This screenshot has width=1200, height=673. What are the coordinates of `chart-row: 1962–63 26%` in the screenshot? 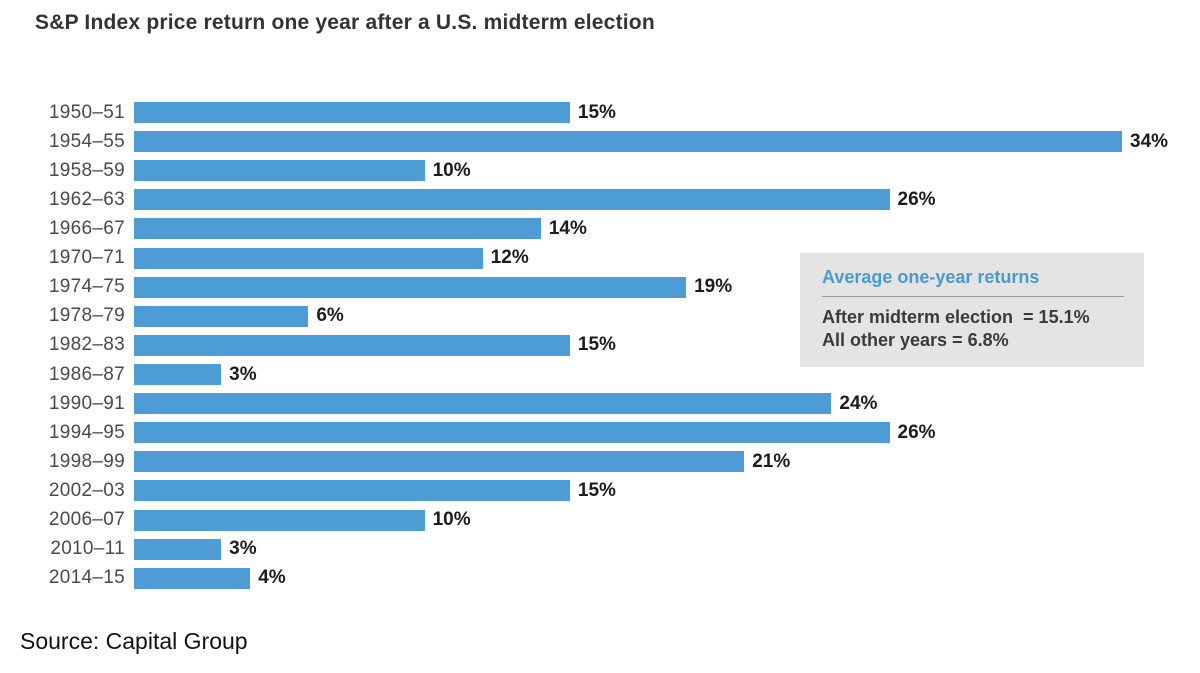 It's located at (602, 199).